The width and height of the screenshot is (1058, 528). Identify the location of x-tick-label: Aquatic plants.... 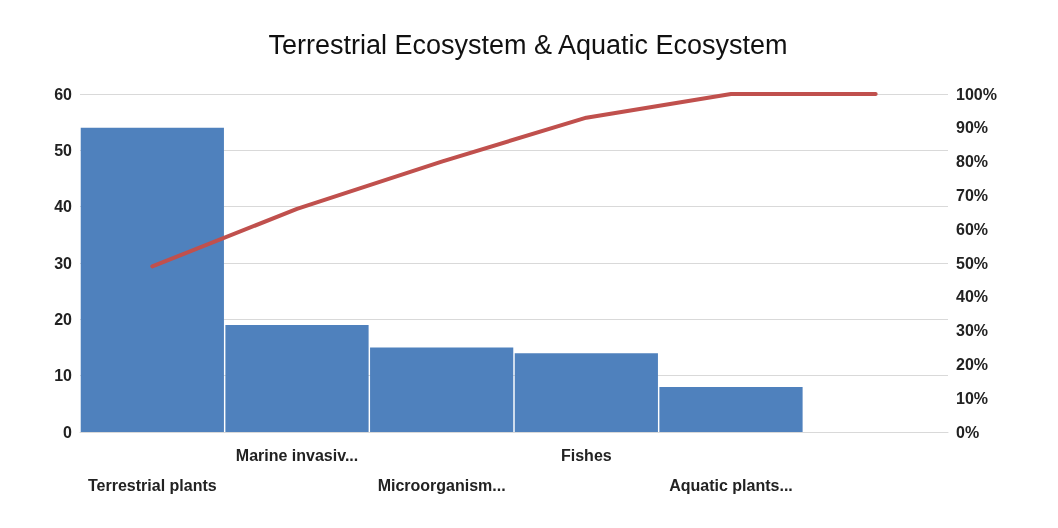
(731, 485).